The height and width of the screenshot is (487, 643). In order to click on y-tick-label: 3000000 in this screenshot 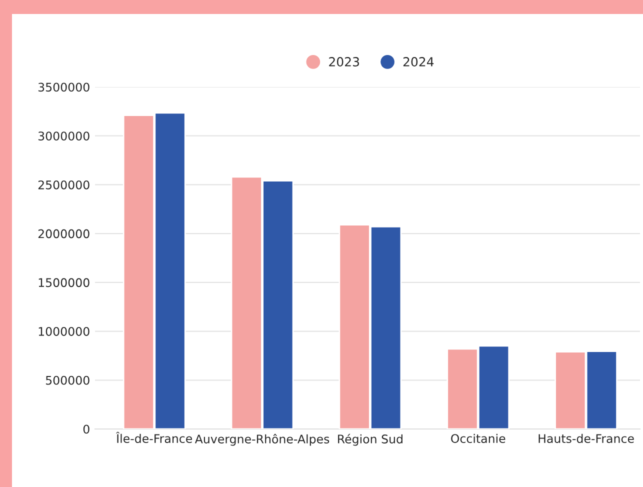, I will do `click(64, 136)`.